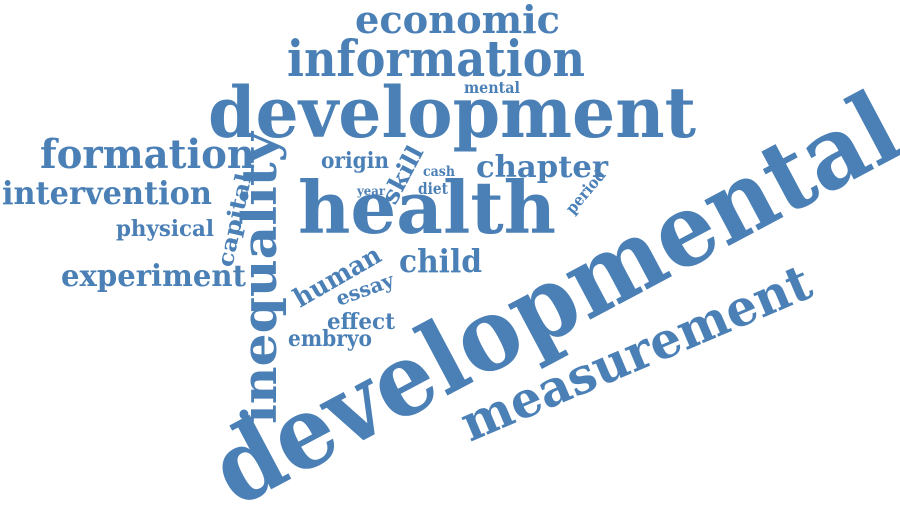 The image size is (900, 517). Describe the element at coordinates (147, 154) in the screenshot. I see `word-formation: formation` at that location.